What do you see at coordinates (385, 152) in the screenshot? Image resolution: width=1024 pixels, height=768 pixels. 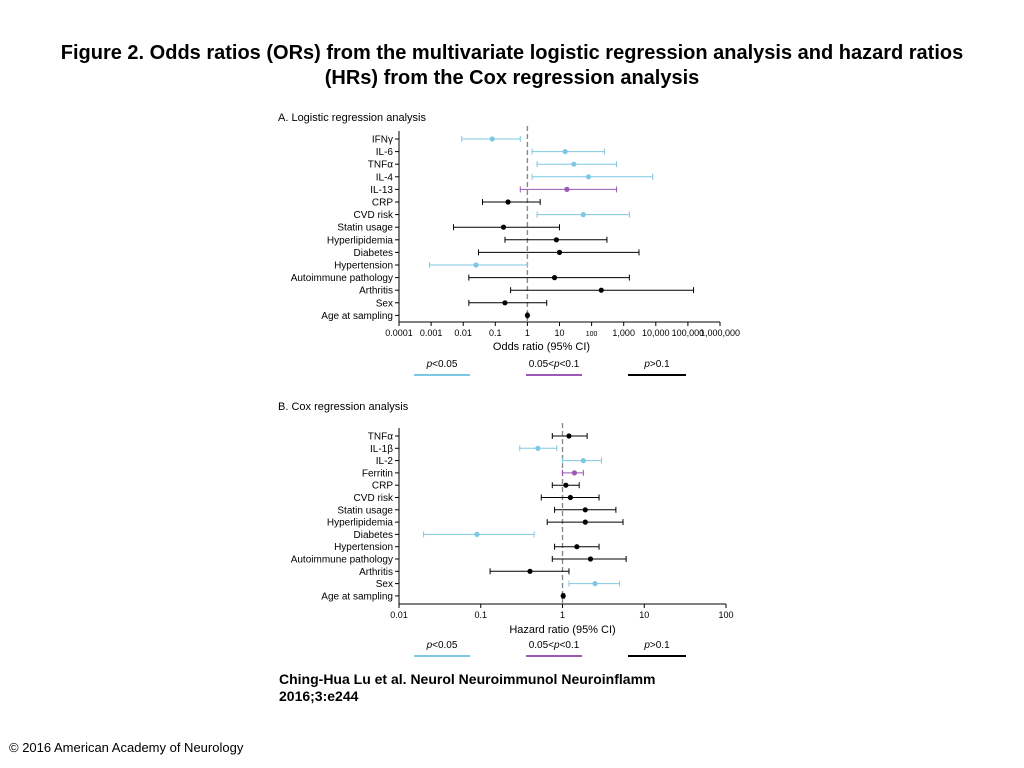 I see `y-tick-label: IL-6` at bounding box center [385, 152].